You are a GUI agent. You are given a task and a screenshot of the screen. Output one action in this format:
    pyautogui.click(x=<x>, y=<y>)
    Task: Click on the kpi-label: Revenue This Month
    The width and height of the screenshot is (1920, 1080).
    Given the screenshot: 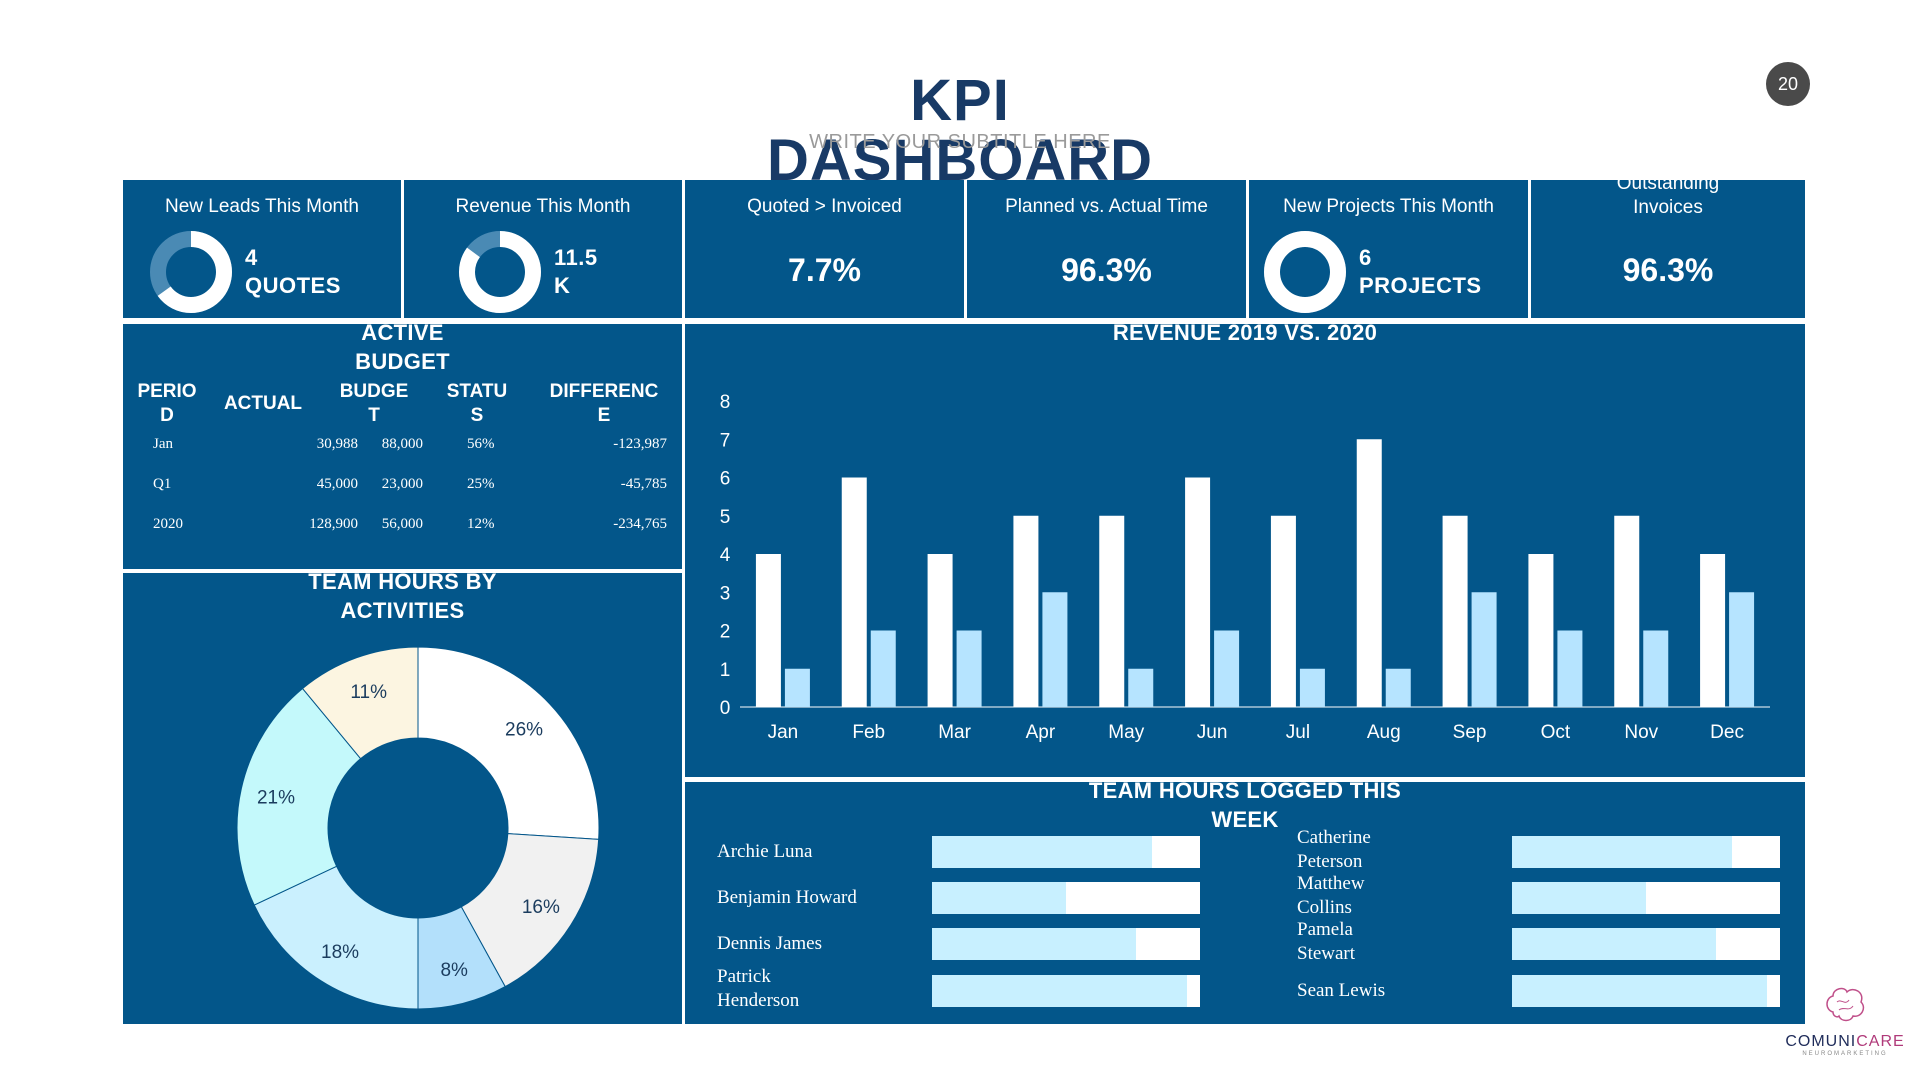 What is the action you would take?
    pyautogui.click(x=543, y=206)
    